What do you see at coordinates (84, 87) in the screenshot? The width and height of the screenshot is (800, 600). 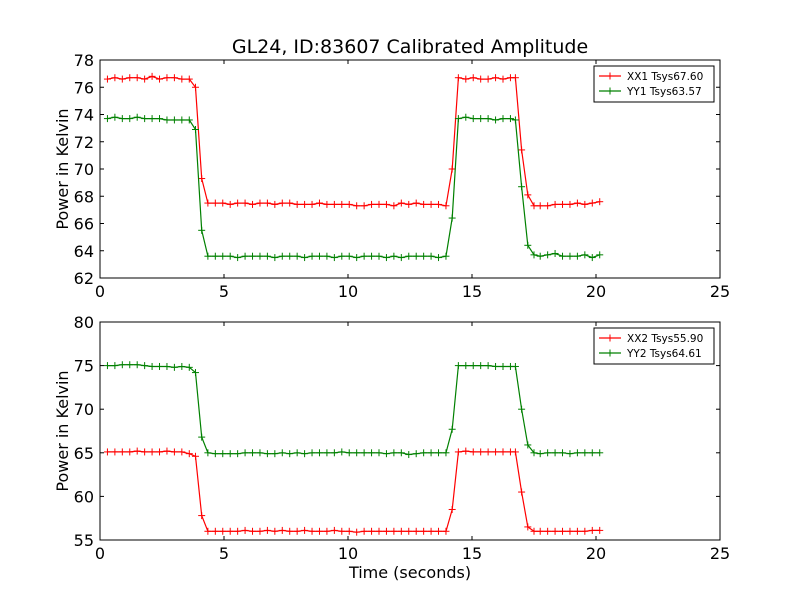 I see `y-tick-label: 76` at bounding box center [84, 87].